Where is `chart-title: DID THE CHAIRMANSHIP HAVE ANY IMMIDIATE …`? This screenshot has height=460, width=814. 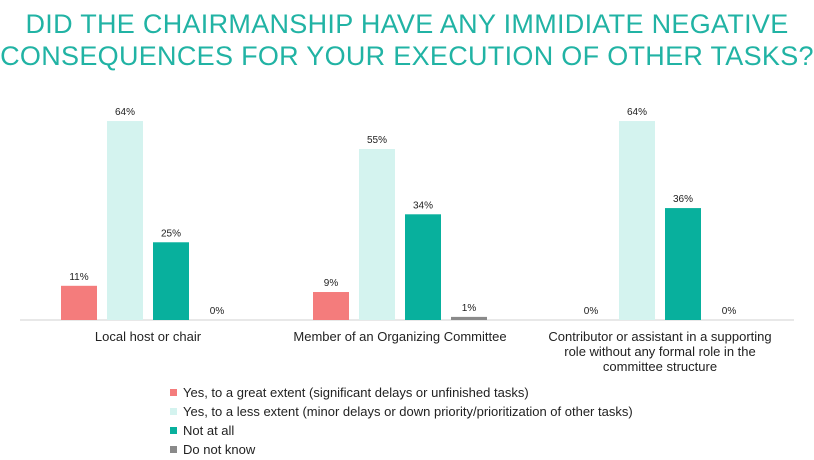 chart-title: DID THE CHAIRMANSHIP HAVE ANY IMMIDIATE … is located at coordinates (407, 40).